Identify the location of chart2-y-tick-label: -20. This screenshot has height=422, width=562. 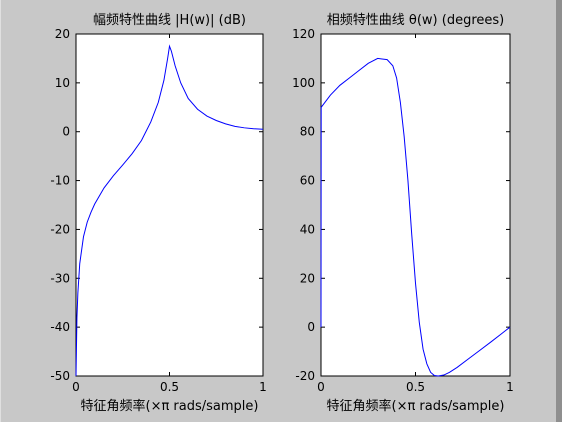
(305, 376).